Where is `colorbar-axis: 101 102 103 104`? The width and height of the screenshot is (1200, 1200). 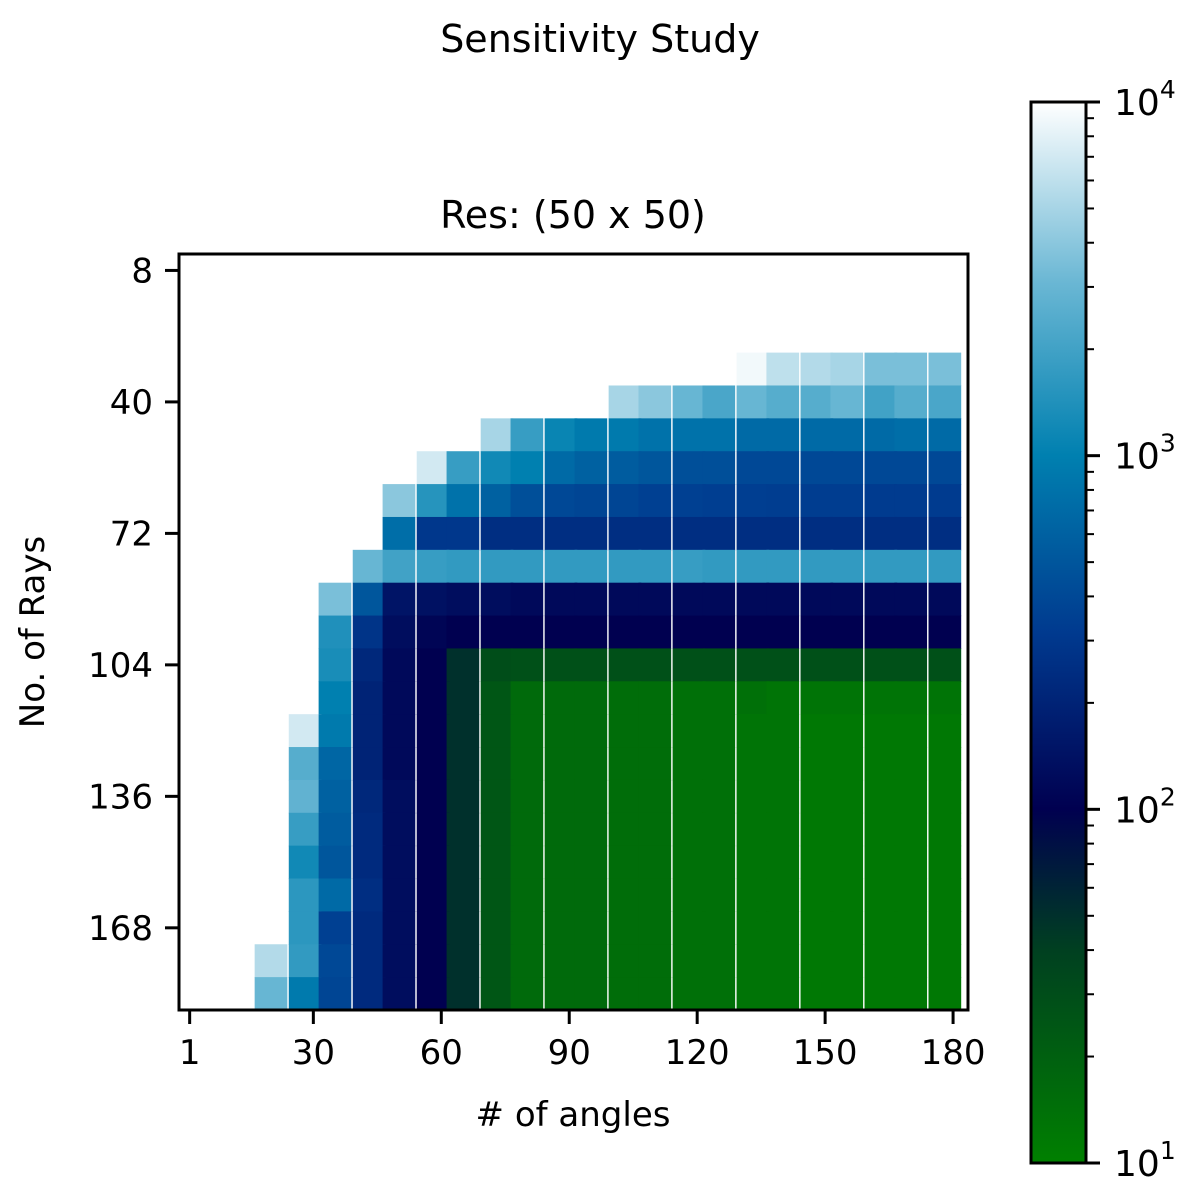 colorbar-axis: 101 102 103 104 is located at coordinates (1131, 630).